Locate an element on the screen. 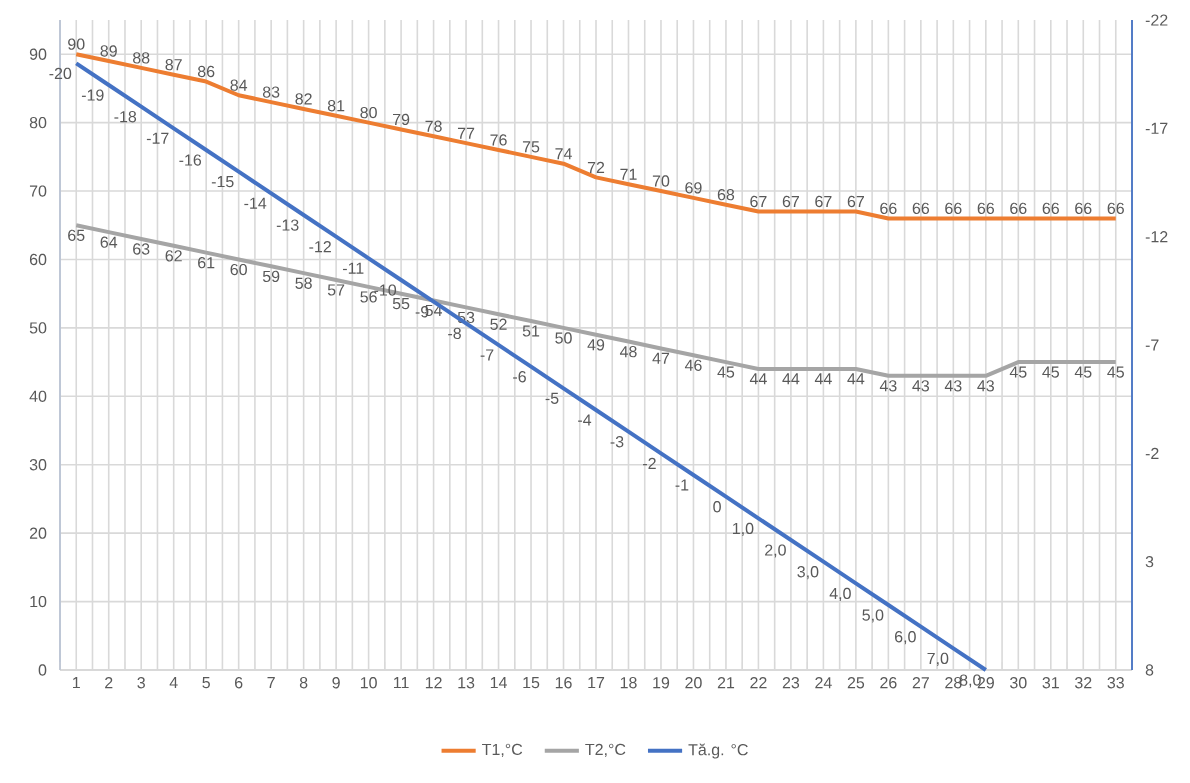 Image resolution: width=1190 pixels, height=783 pixels. y-tick-label: 0 is located at coordinates (42, 670).